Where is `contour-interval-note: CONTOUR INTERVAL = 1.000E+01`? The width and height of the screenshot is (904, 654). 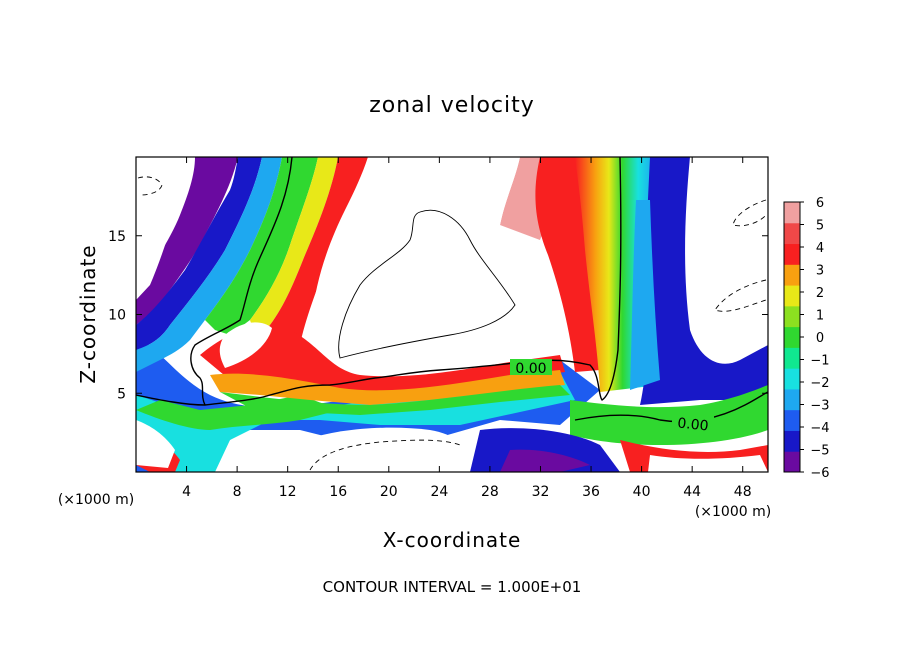 contour-interval-note: CONTOUR INTERVAL = 1.000E+01 is located at coordinates (452, 587).